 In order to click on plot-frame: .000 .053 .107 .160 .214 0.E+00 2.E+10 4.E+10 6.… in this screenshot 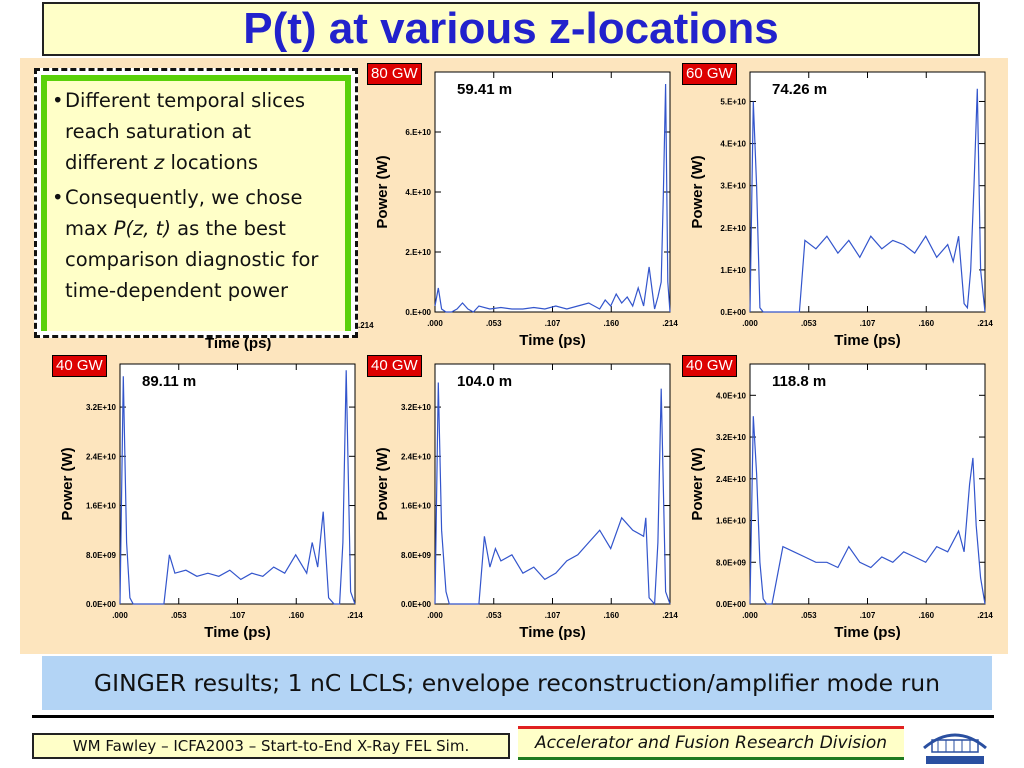, I will do `click(526, 210)`.